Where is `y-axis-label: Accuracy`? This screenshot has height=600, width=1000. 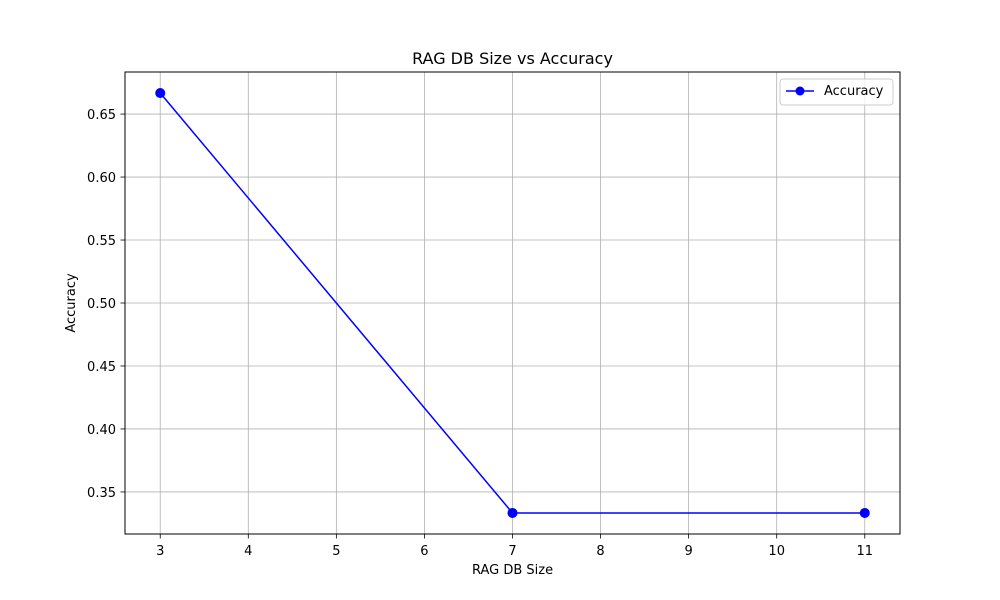 y-axis-label: Accuracy is located at coordinates (71, 303).